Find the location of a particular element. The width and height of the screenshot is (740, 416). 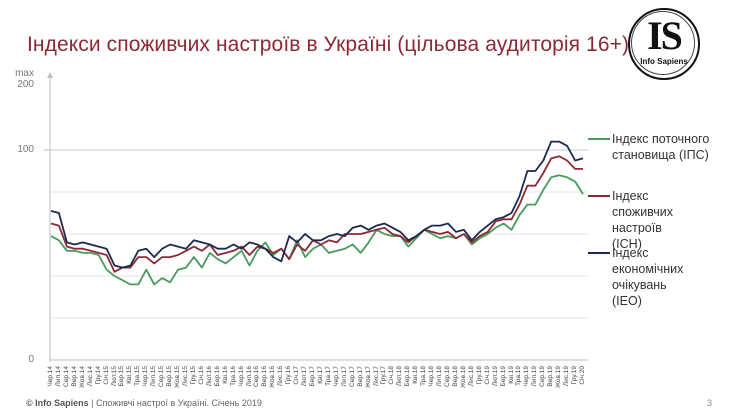

x-tick-label: Січ.20 is located at coordinates (582, 375).